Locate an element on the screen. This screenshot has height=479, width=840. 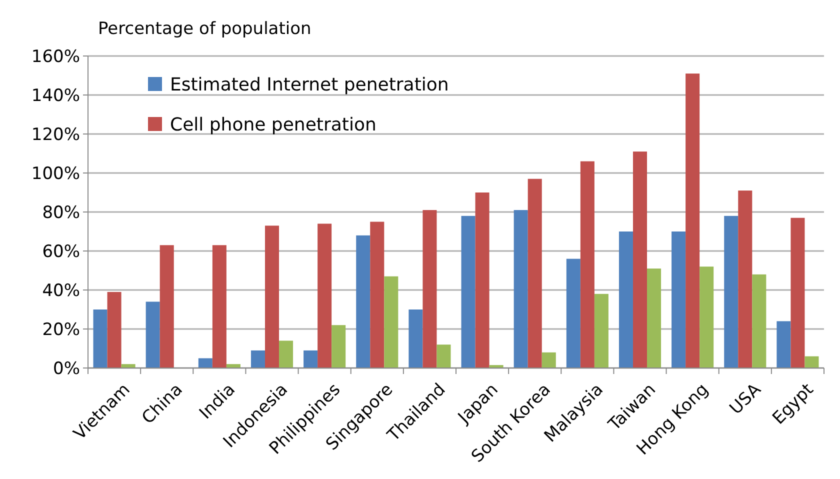
y-tick-label: 40% is located at coordinates (61, 290).